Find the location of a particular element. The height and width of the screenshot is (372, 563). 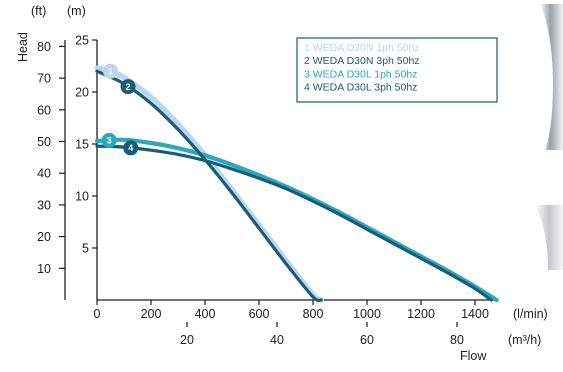

series-marker-label: 4 is located at coordinates (130, 148).